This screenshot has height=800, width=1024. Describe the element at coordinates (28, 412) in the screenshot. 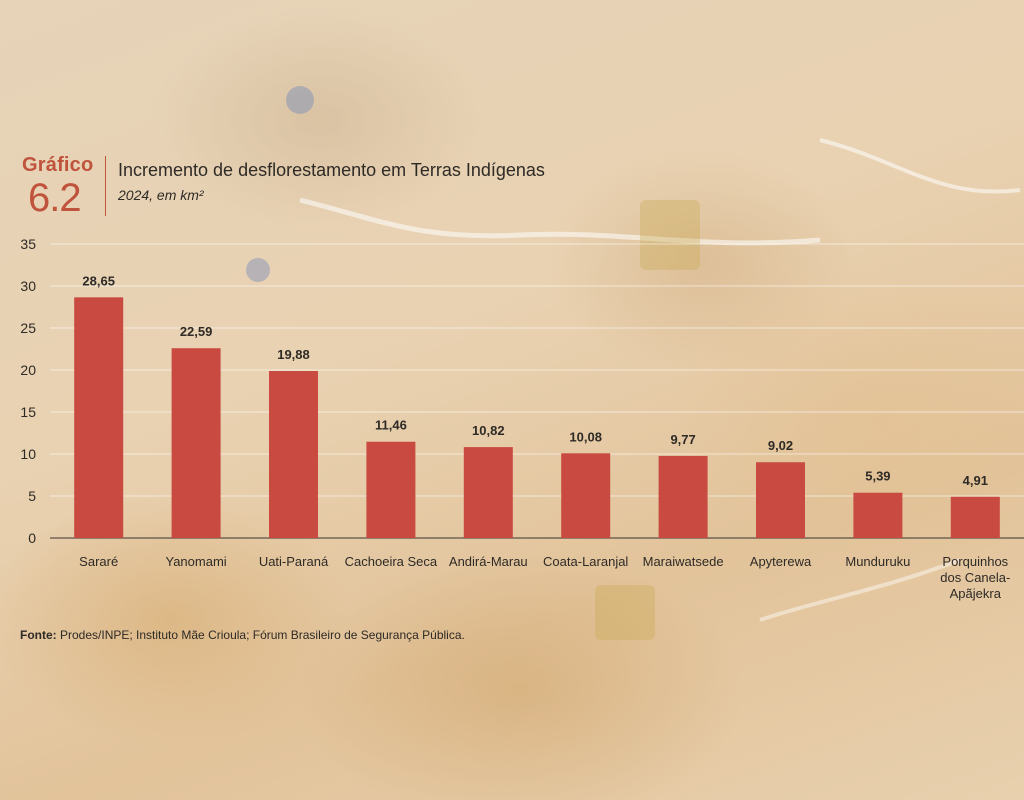

I see `y-tick-label: 15` at that location.